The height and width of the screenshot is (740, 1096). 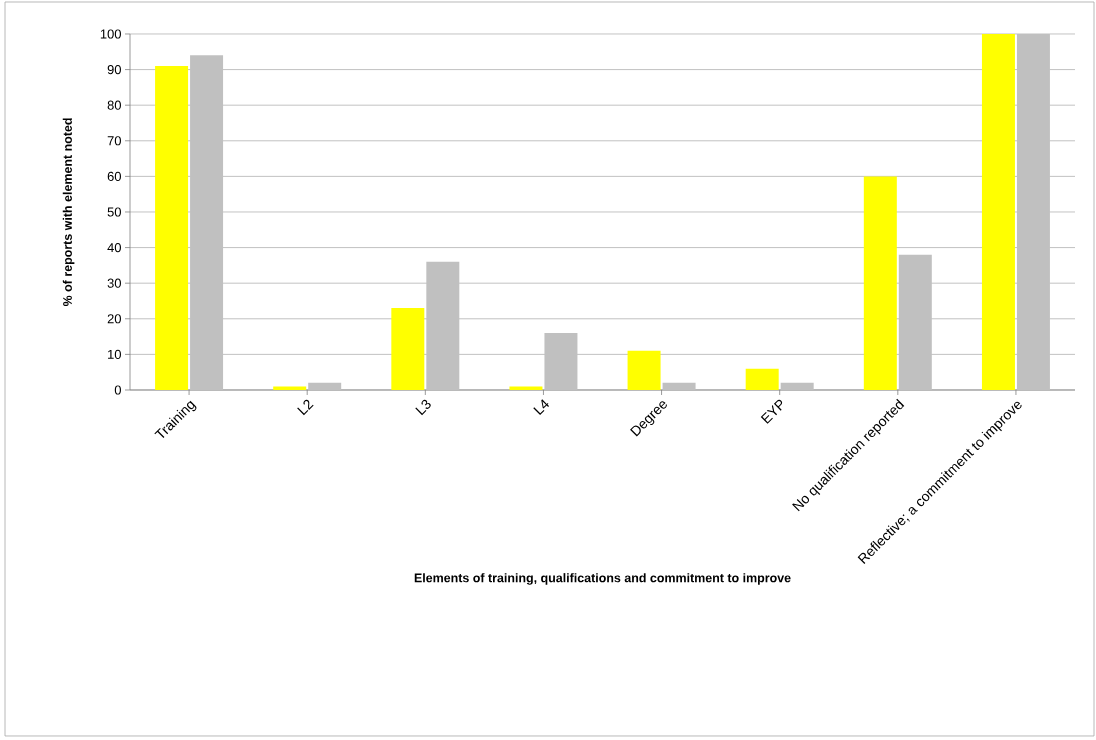 What do you see at coordinates (114, 69) in the screenshot?
I see `y-tick-label: 90` at bounding box center [114, 69].